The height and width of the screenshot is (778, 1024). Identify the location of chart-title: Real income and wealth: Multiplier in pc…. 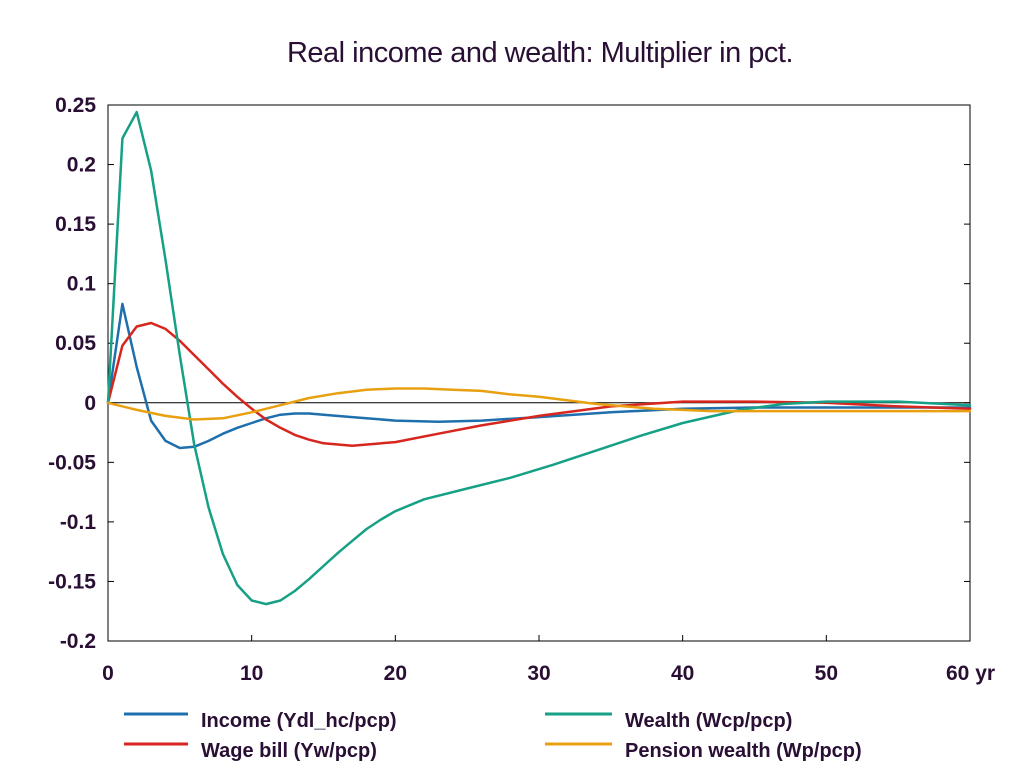
(540, 53).